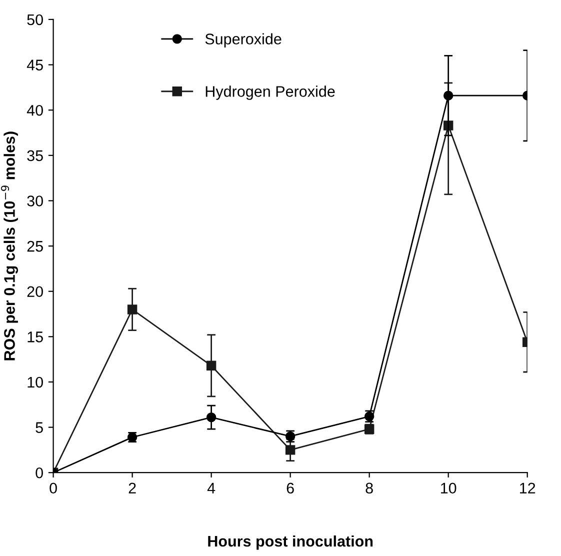 The width and height of the screenshot is (561, 556). Describe the element at coordinates (53, 488) in the screenshot. I see `x-tick-label: 0` at that location.